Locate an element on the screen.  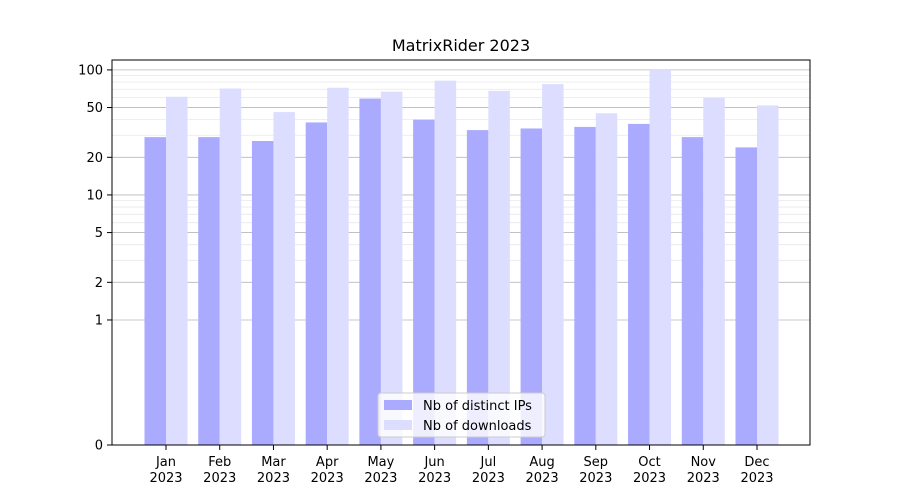
x-tick-label-month: Jul is located at coordinates (488, 462).